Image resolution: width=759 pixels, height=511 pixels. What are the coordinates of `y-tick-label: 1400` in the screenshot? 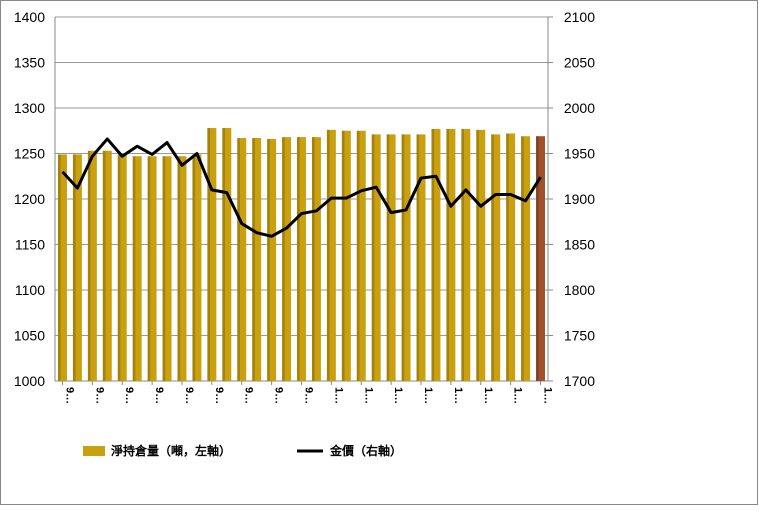 It's located at (29, 17).